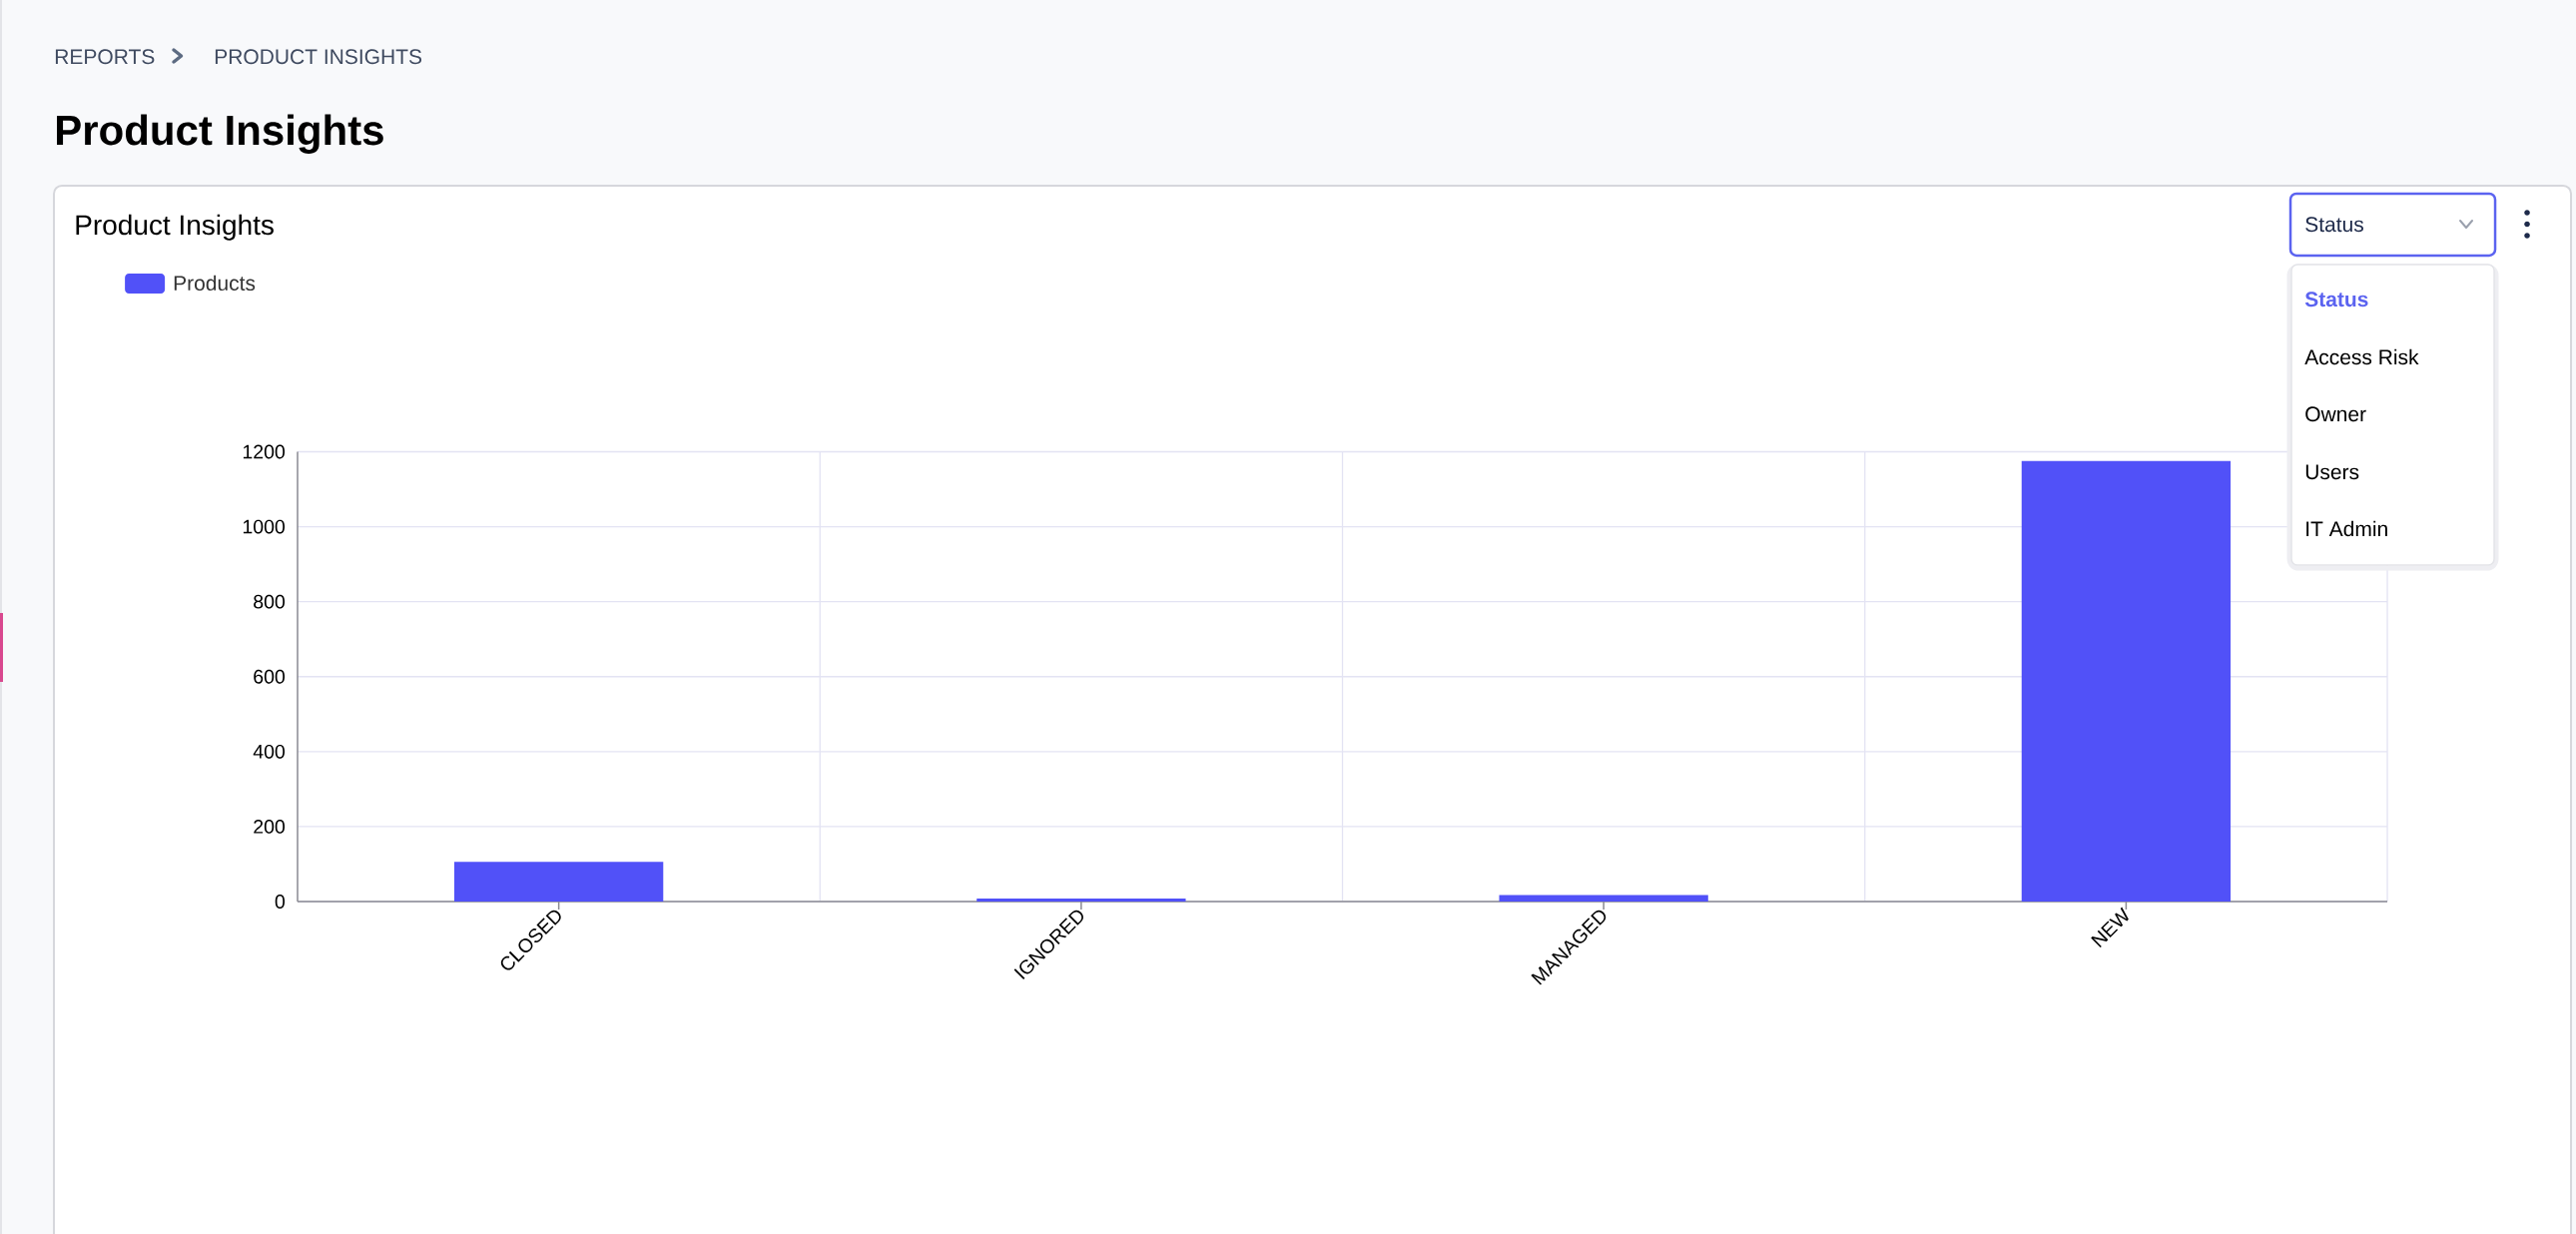  I want to click on y-tick-label: 600, so click(270, 676).